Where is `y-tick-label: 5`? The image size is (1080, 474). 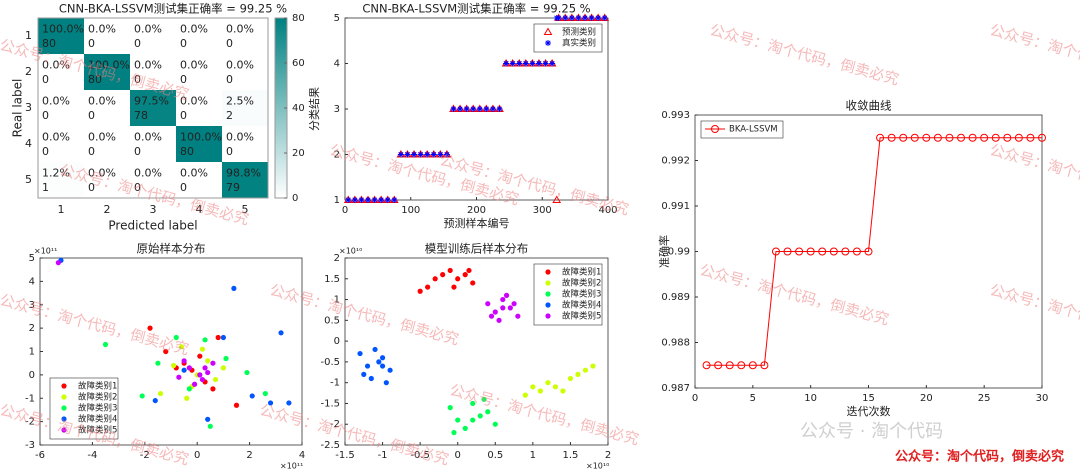 y-tick-label: 5 is located at coordinates (28, 179).